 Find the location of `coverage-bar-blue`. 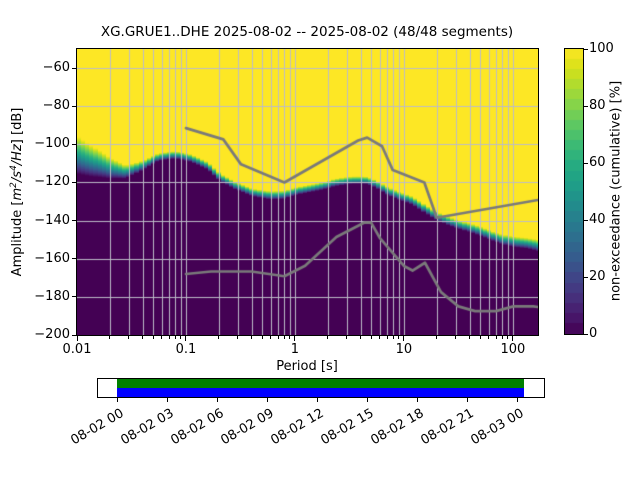

coverage-bar-blue is located at coordinates (320, 392).